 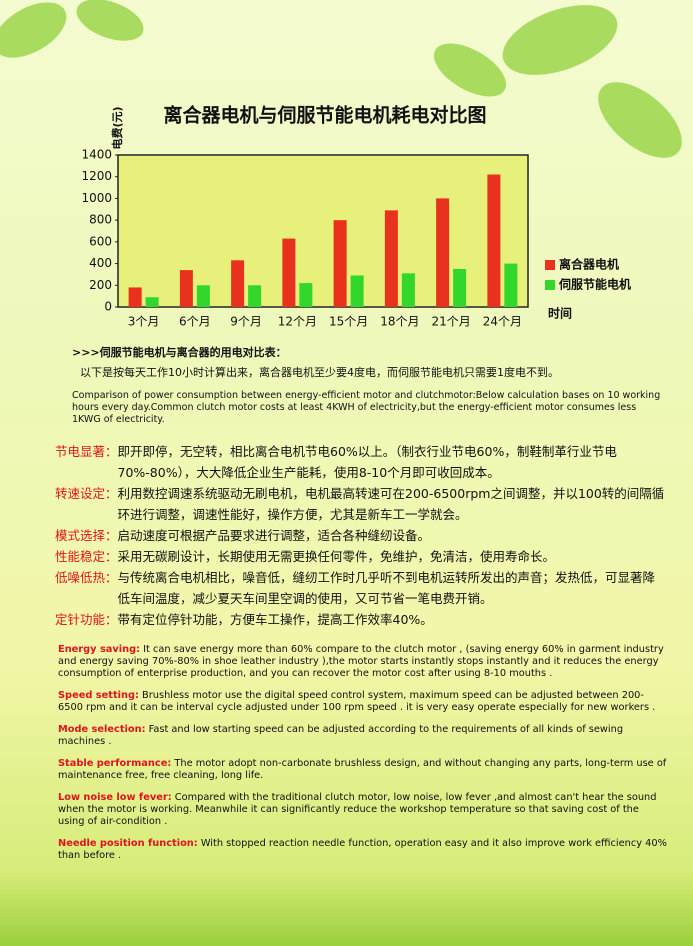 I want to click on feature-row: 定针功能： 带有定位停针功能，方便车工操作，提高工作效率40%。, so click(x=361, y=619).